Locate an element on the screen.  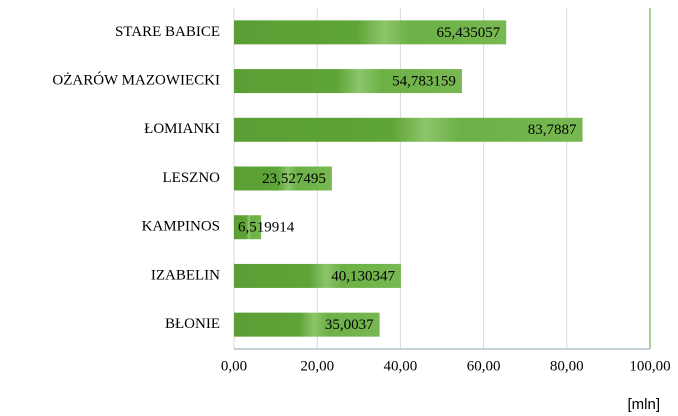
value-label: 65,435057 is located at coordinates (468, 33).